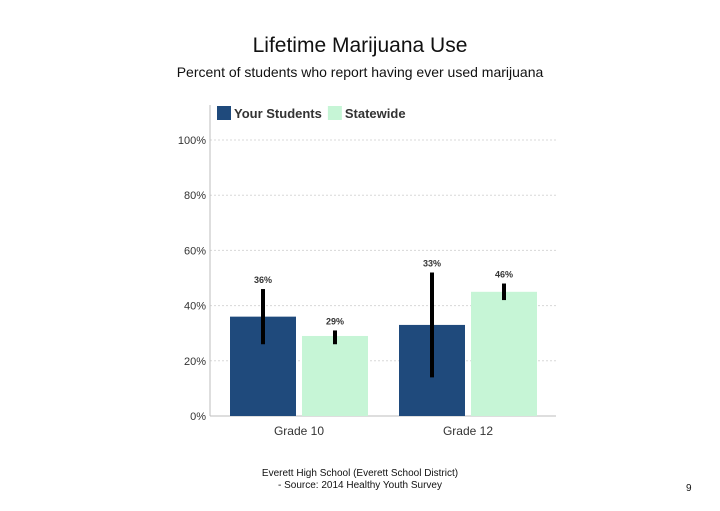  I want to click on legend-label: Statewide, so click(375, 113).